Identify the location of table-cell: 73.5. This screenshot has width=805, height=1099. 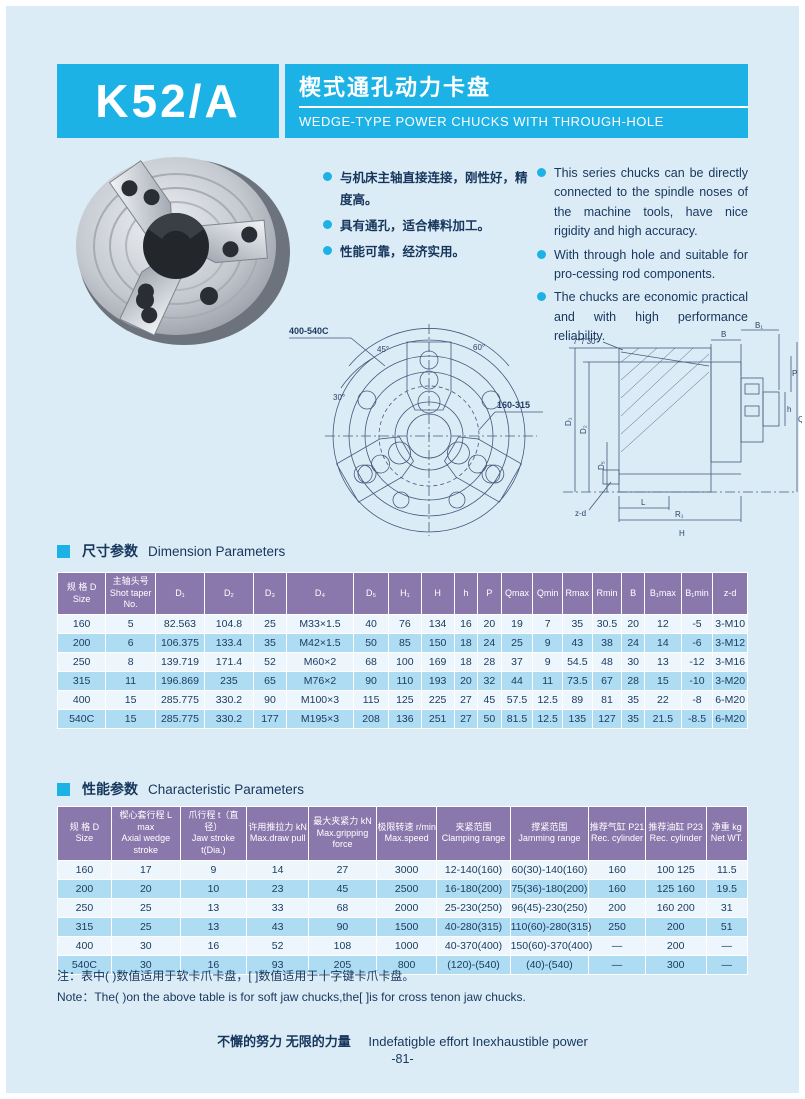
(577, 681).